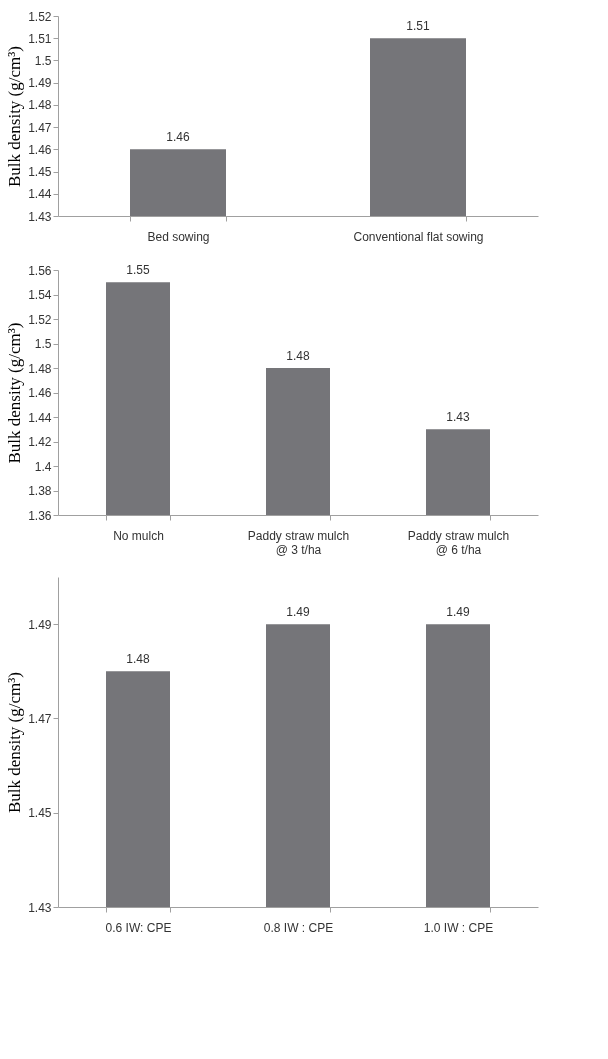  What do you see at coordinates (458, 927) in the screenshot?
I see `x-tick-label: 1.0 IW : CPE` at bounding box center [458, 927].